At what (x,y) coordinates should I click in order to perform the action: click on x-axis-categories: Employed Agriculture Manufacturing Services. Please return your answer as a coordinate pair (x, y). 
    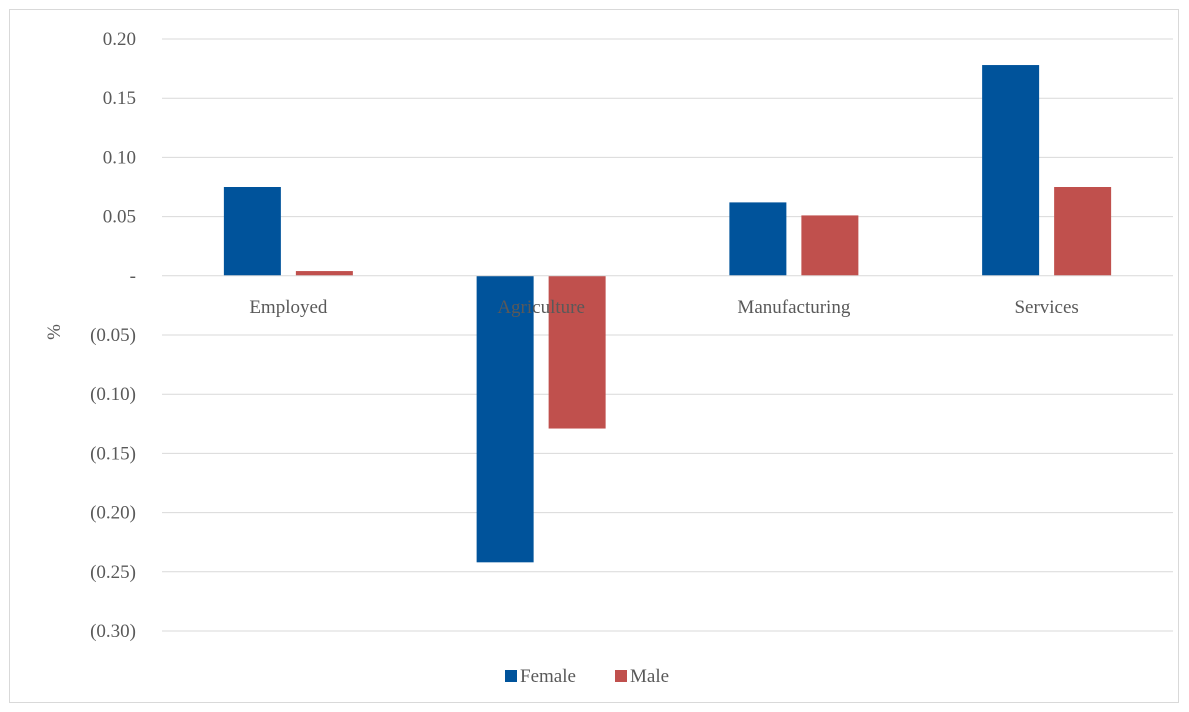
    Looking at the image, I should click on (663, 307).